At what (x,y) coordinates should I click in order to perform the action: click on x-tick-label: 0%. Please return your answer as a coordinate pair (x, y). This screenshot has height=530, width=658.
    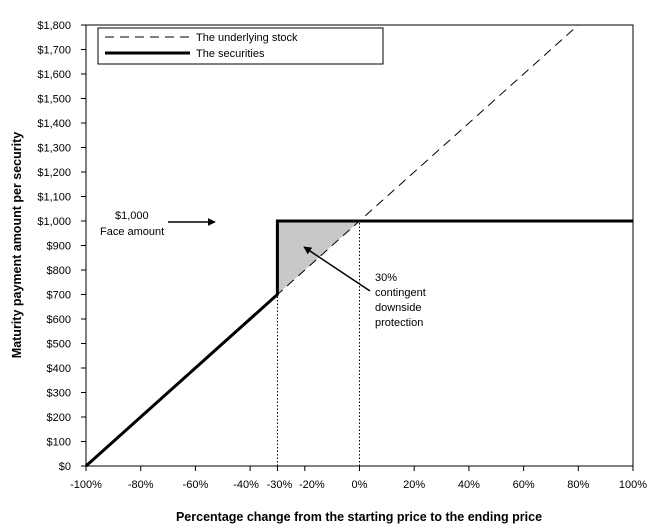
    Looking at the image, I should click on (360, 485).